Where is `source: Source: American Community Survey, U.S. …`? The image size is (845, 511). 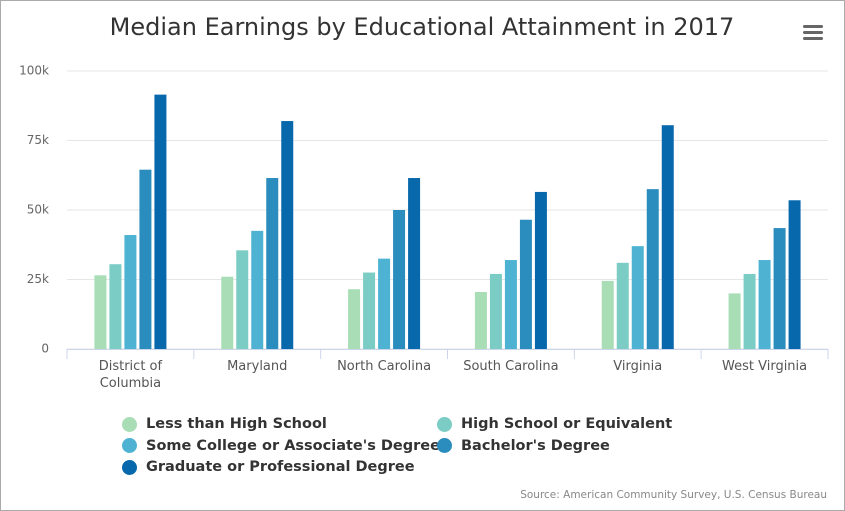
source: Source: American Community Survey, U.S. … is located at coordinates (673, 495).